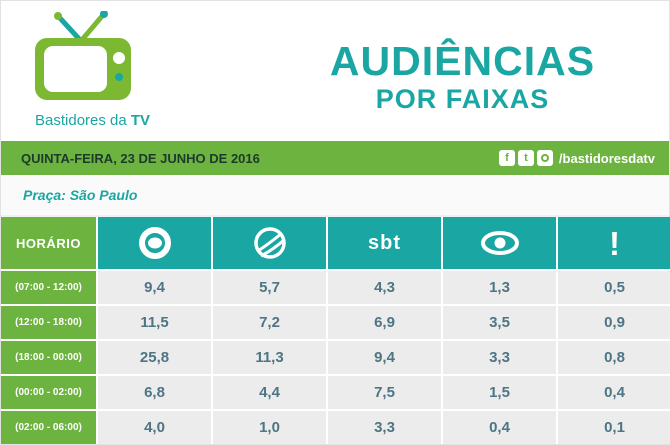 This screenshot has height=445, width=670. Describe the element at coordinates (48, 322) in the screenshot. I see `time-range: (12:00 - 18:00)` at that location.